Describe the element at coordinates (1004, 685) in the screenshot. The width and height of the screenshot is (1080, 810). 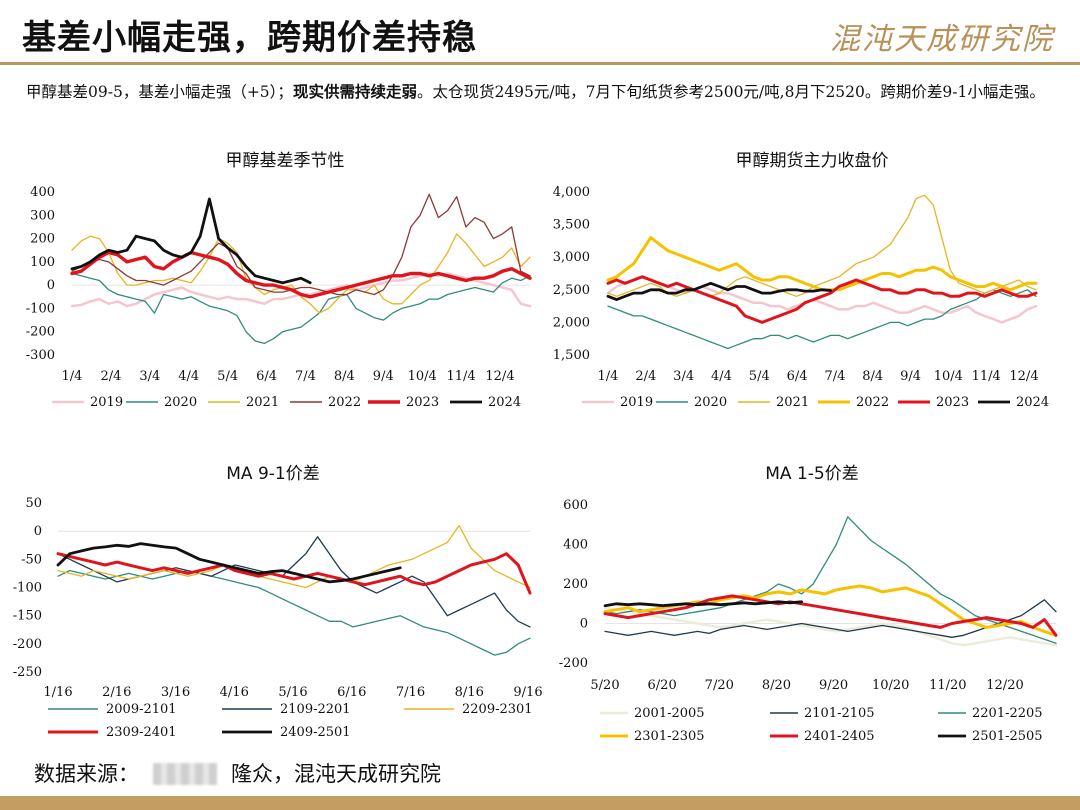
I see `x-tick-label: 12/20` at that location.